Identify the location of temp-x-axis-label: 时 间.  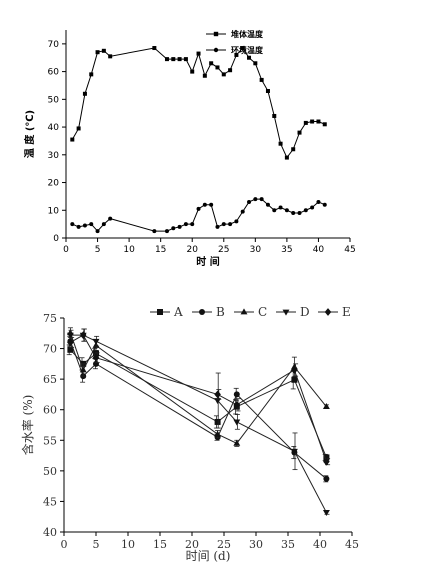
(207, 261).